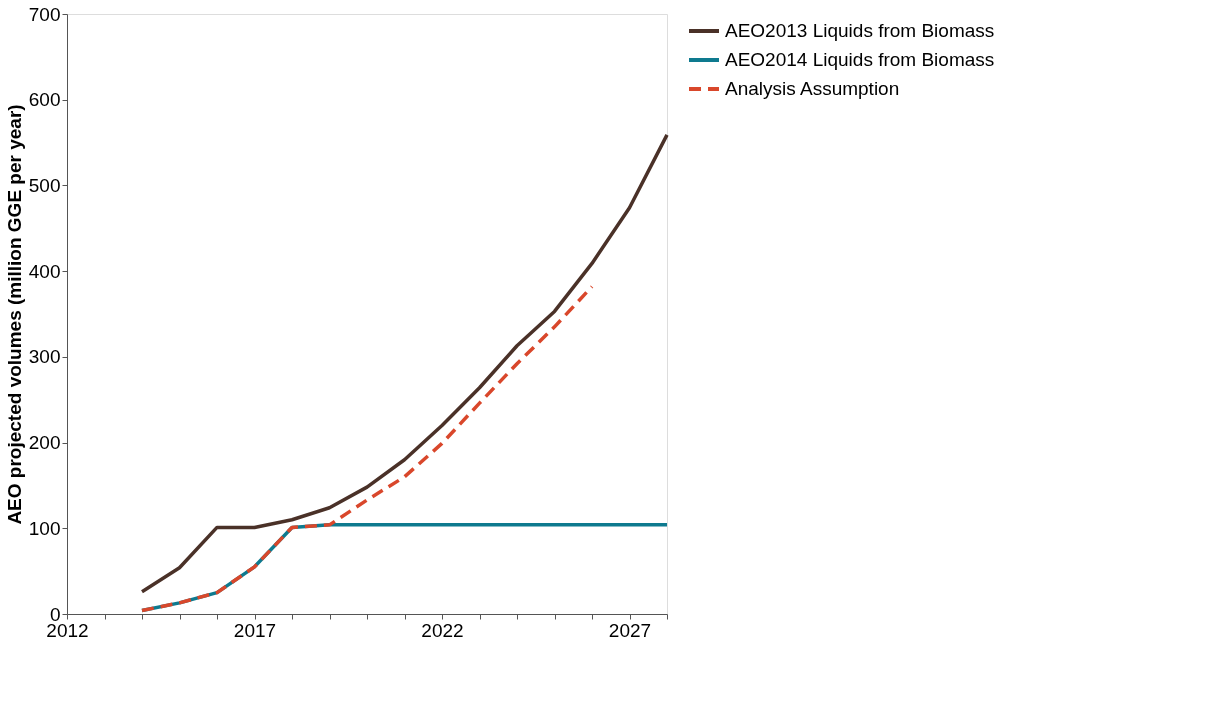 The height and width of the screenshot is (704, 1208). What do you see at coordinates (255, 630) in the screenshot?
I see `x-tick-label: 2017` at bounding box center [255, 630].